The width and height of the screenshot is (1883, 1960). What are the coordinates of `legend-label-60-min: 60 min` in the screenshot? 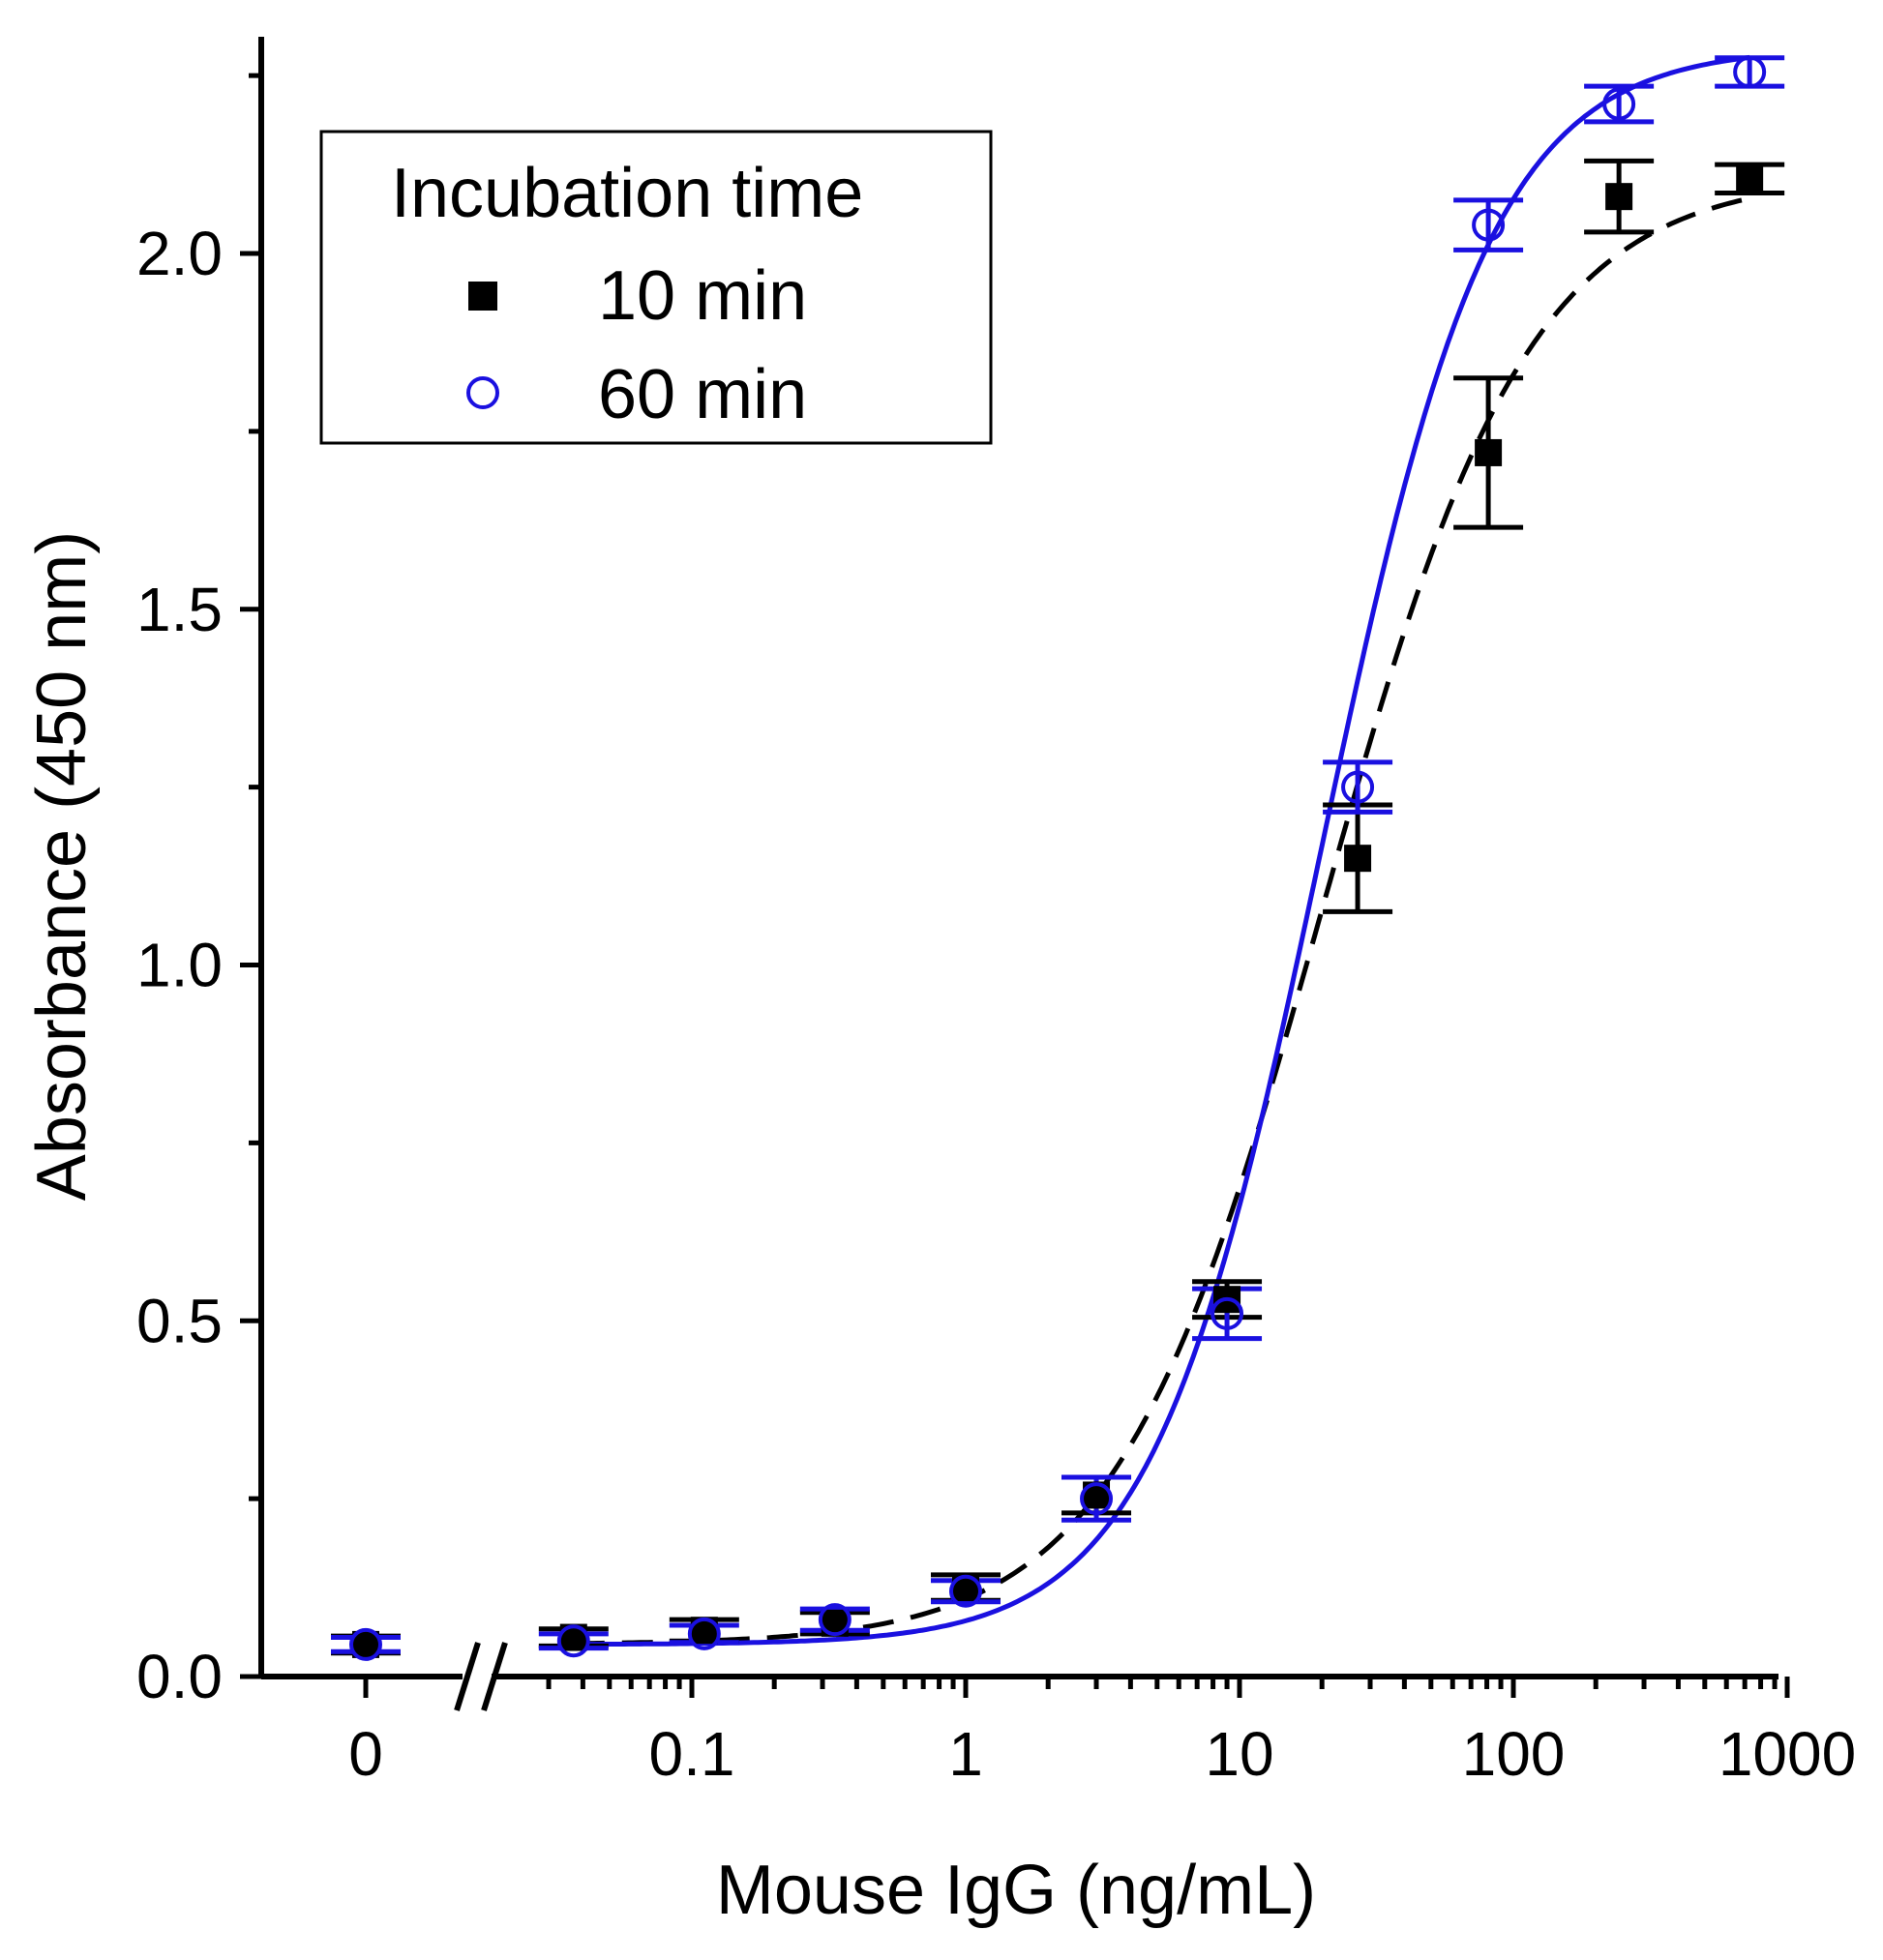 It's located at (702, 395).